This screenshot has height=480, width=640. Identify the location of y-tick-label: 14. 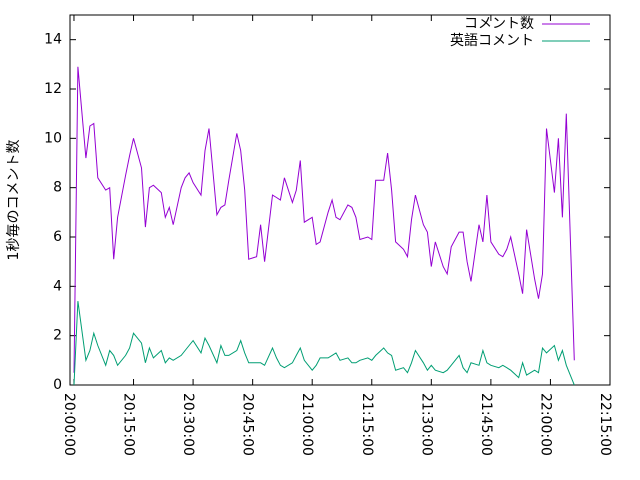
(53, 40).